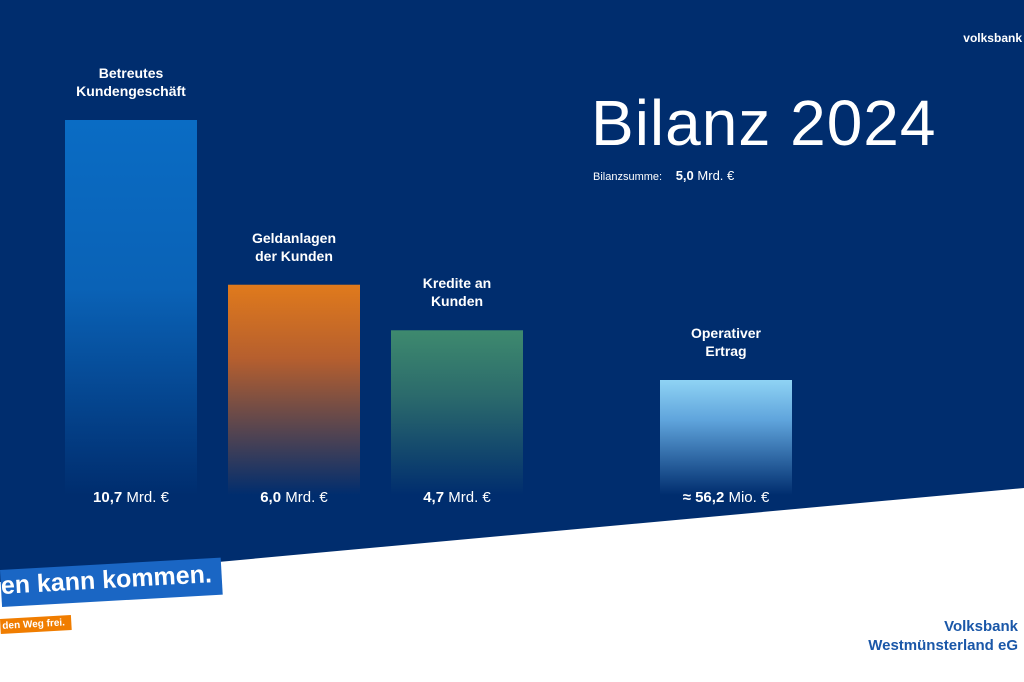 This screenshot has height=682, width=1024. I want to click on bar-value-unit-1: Mrd. €, so click(304, 497).